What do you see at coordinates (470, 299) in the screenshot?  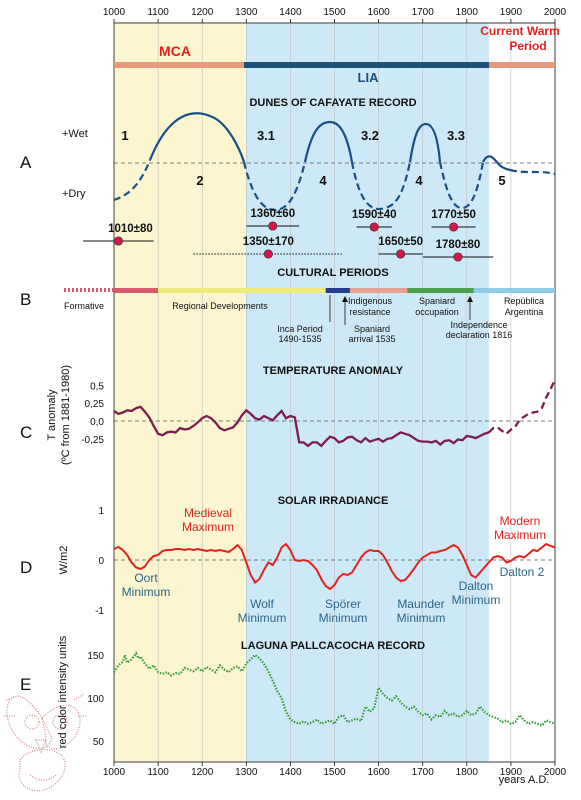 I see `independence-arrow-icon` at bounding box center [470, 299].